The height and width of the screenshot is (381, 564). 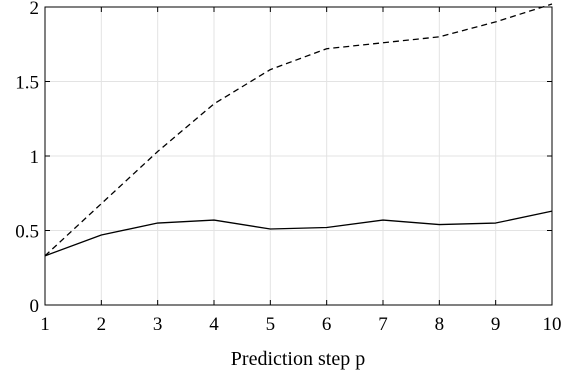 I want to click on y-tick-label: 1, so click(x=35, y=157).